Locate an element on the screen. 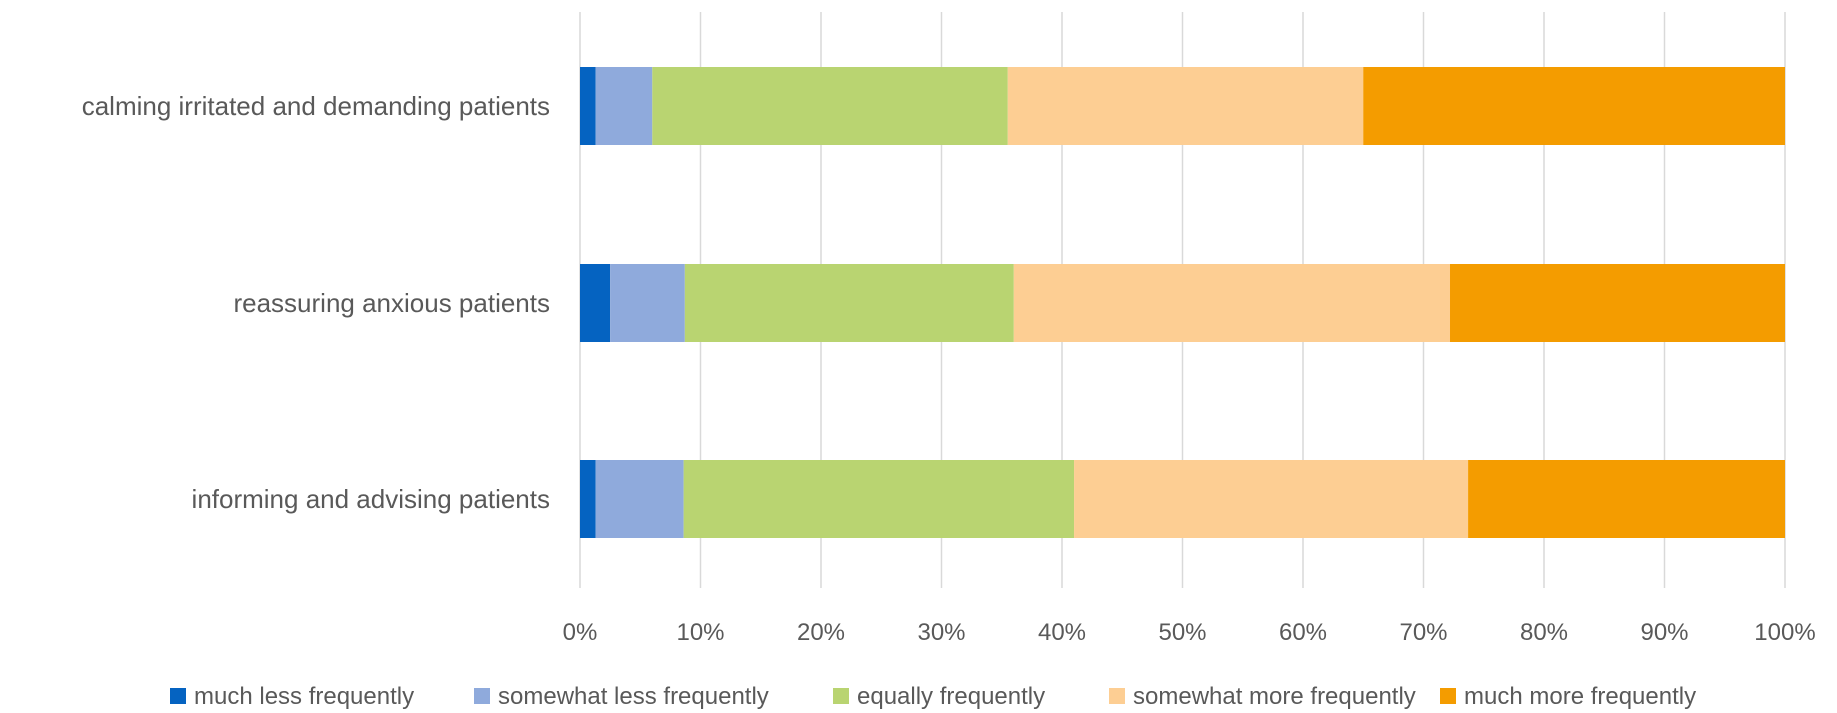  x-tick-label: 90% is located at coordinates (1664, 632).